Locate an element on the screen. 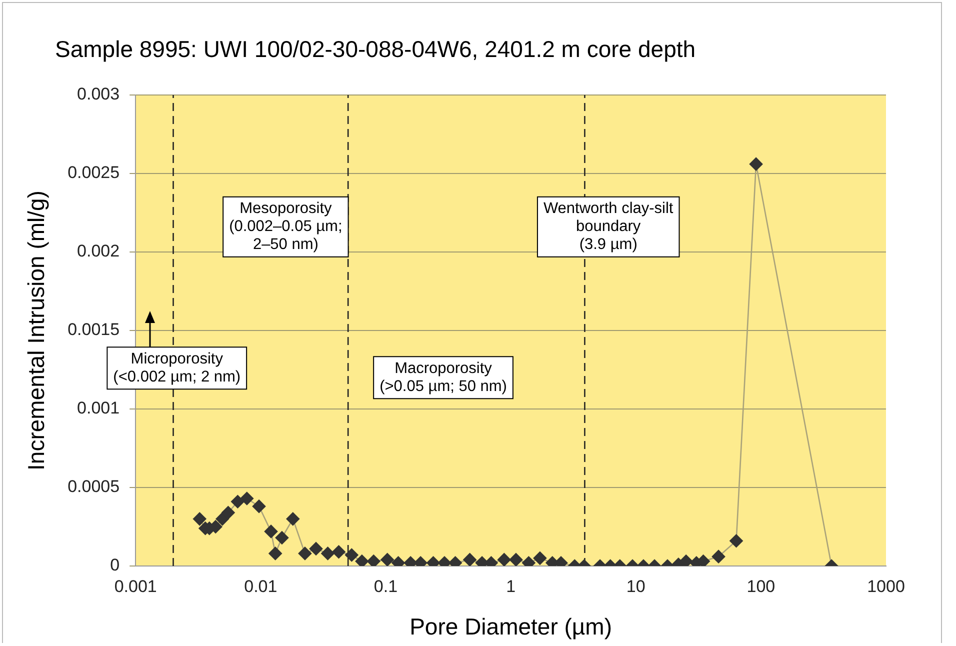  chart-title: Sample 8995: UWI 100/02-30-088-04W6, 2401.2 m core depth is located at coordinates (375, 49).